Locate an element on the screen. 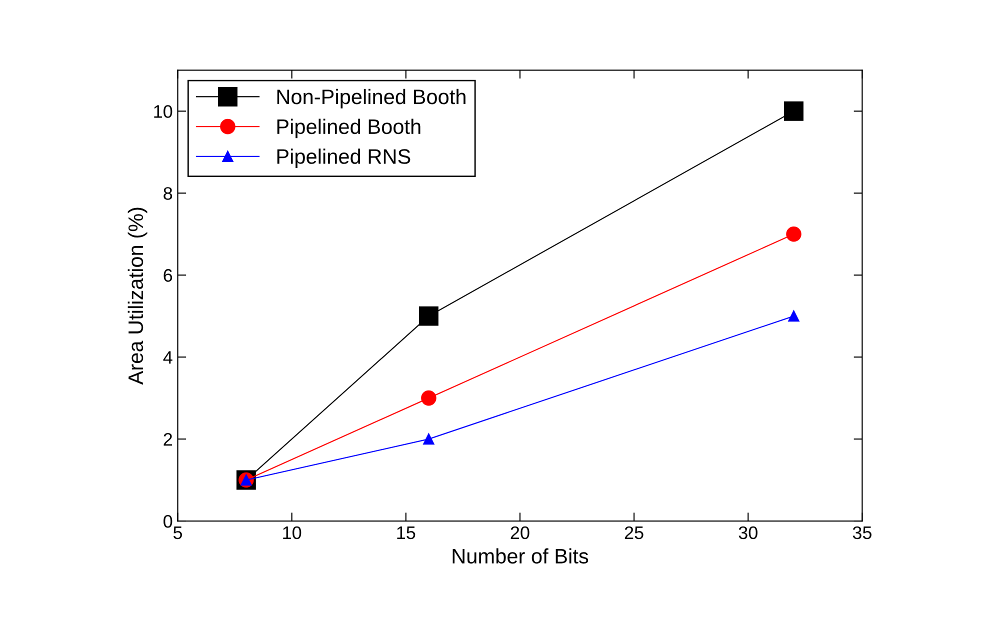 The height and width of the screenshot is (621, 982). y-tick-label: 10 is located at coordinates (163, 111).